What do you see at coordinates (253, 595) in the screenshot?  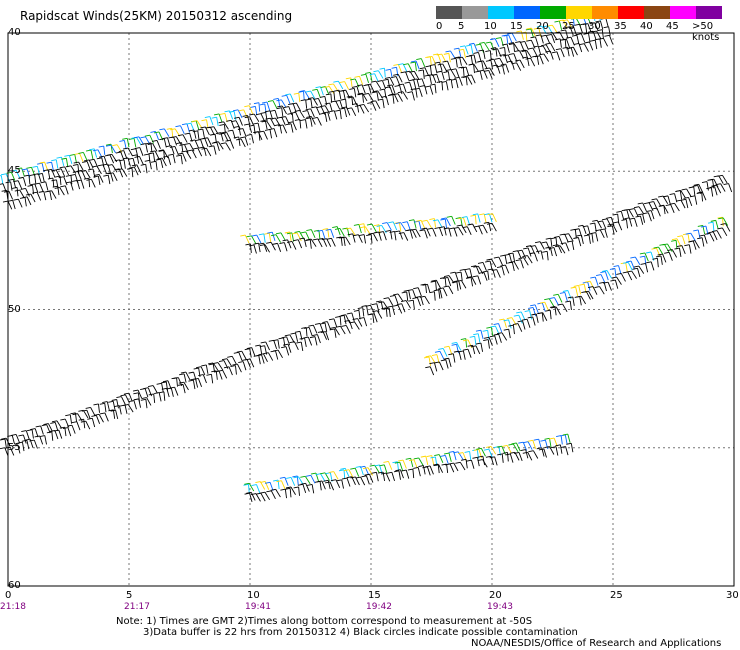 I see `x-tick-label: 10` at bounding box center [253, 595].